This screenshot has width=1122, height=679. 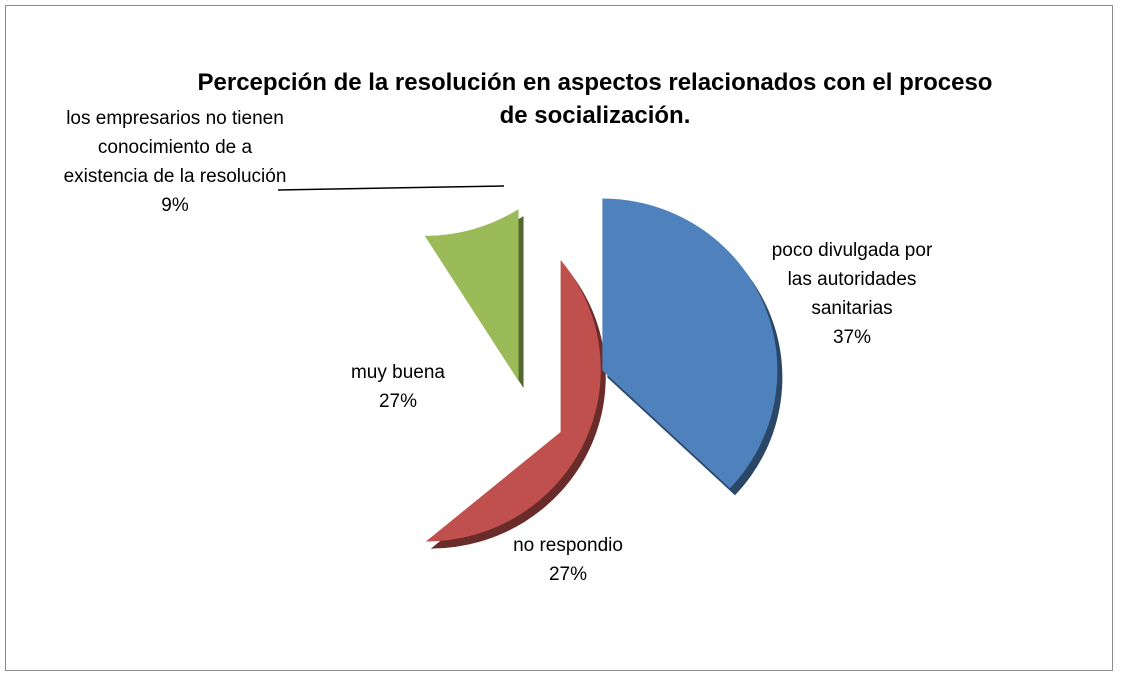 I want to click on slice-side, so click(x=518, y=407).